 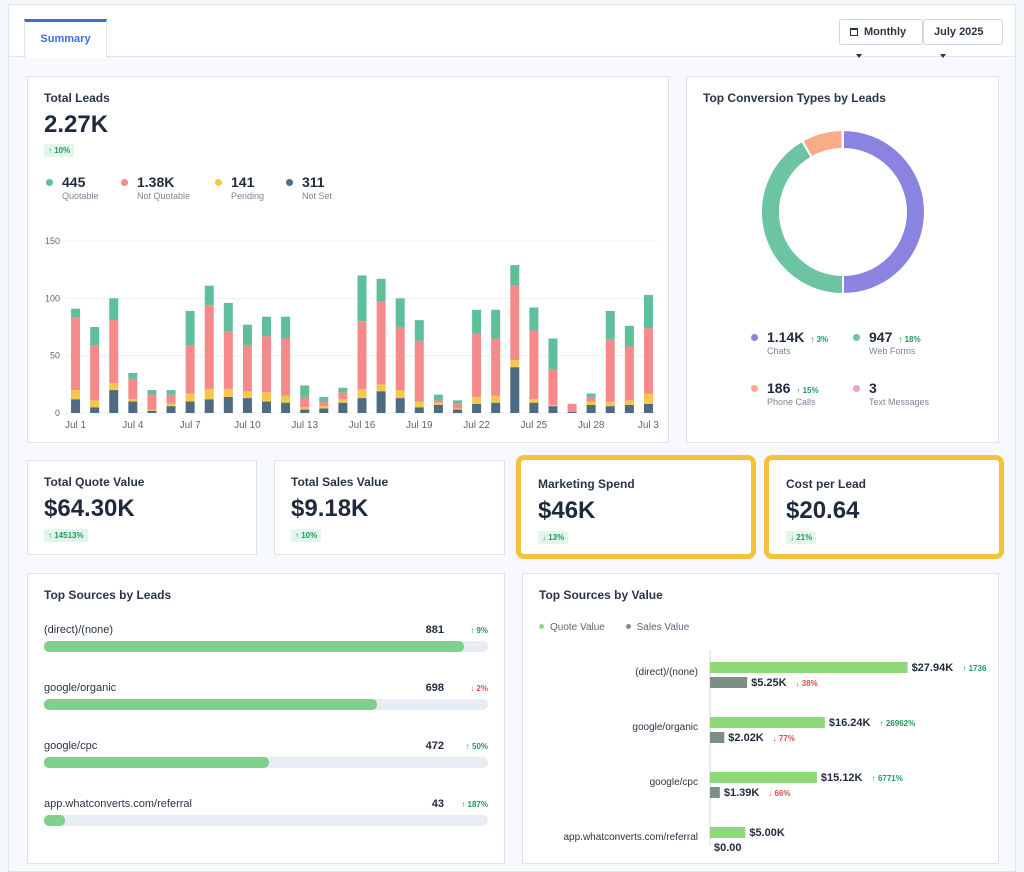 I want to click on quote-value-label: $5.00K, so click(x=767, y=833).